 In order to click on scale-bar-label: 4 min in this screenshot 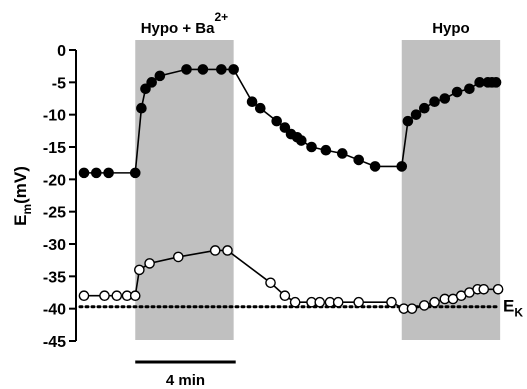, I will do `click(185, 380)`.